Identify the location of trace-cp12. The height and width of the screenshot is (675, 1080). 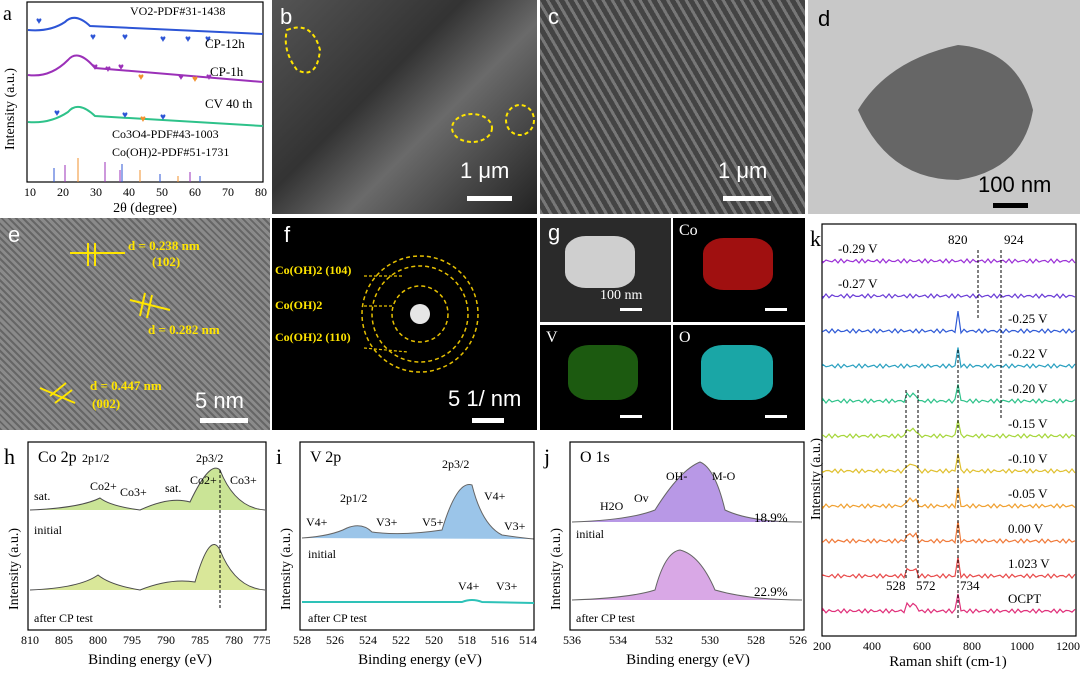
(145, 25).